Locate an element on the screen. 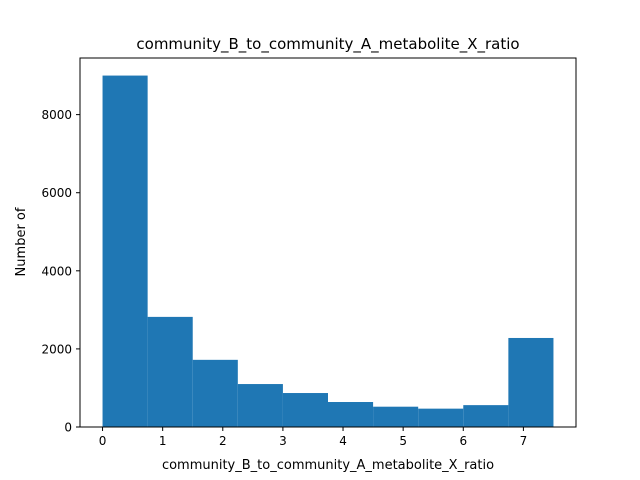 This screenshot has width=640, height=480. y-tick-label: 6000 is located at coordinates (56, 193).